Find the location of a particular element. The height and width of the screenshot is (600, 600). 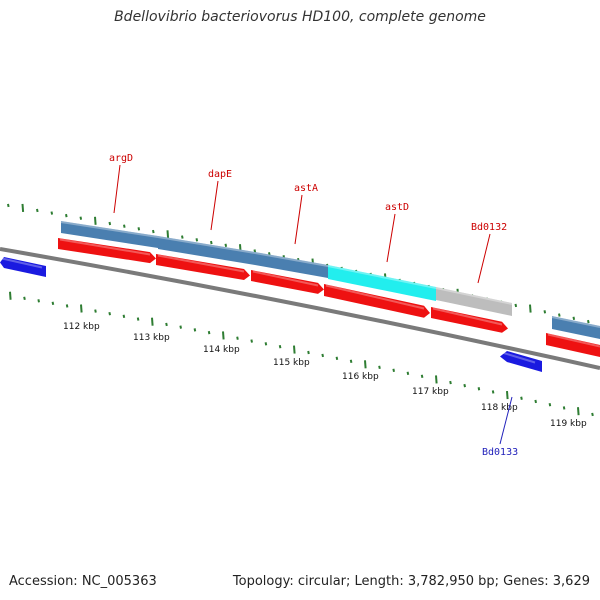

gene-arrow-argD is located at coordinates (107, 251).